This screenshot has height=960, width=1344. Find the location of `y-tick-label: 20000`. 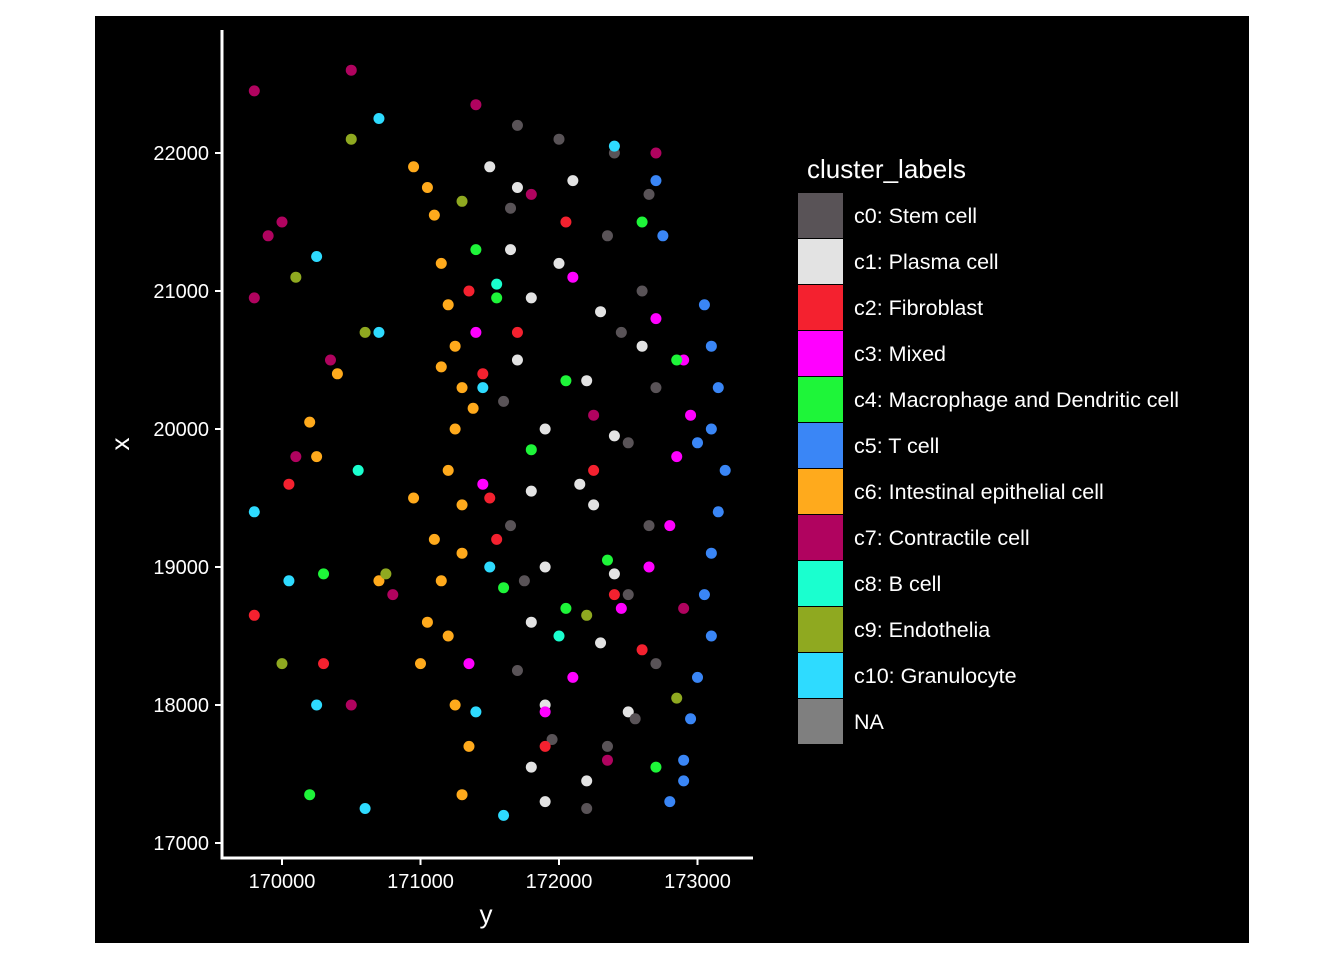

y-tick-label: 20000 is located at coordinates (181, 430).